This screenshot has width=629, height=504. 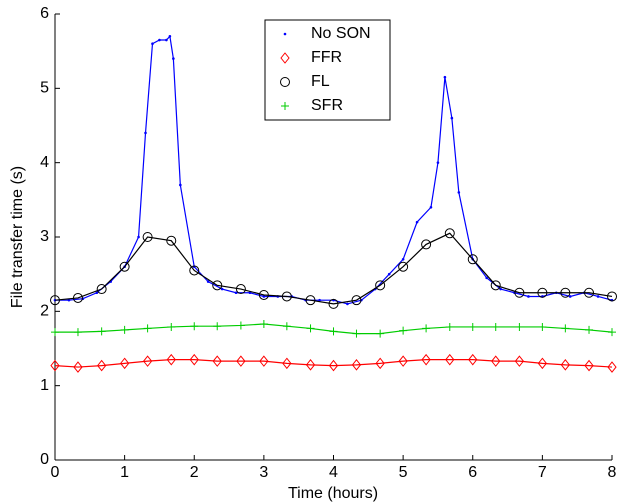 I want to click on y-tick-label: 3, so click(x=44, y=236).